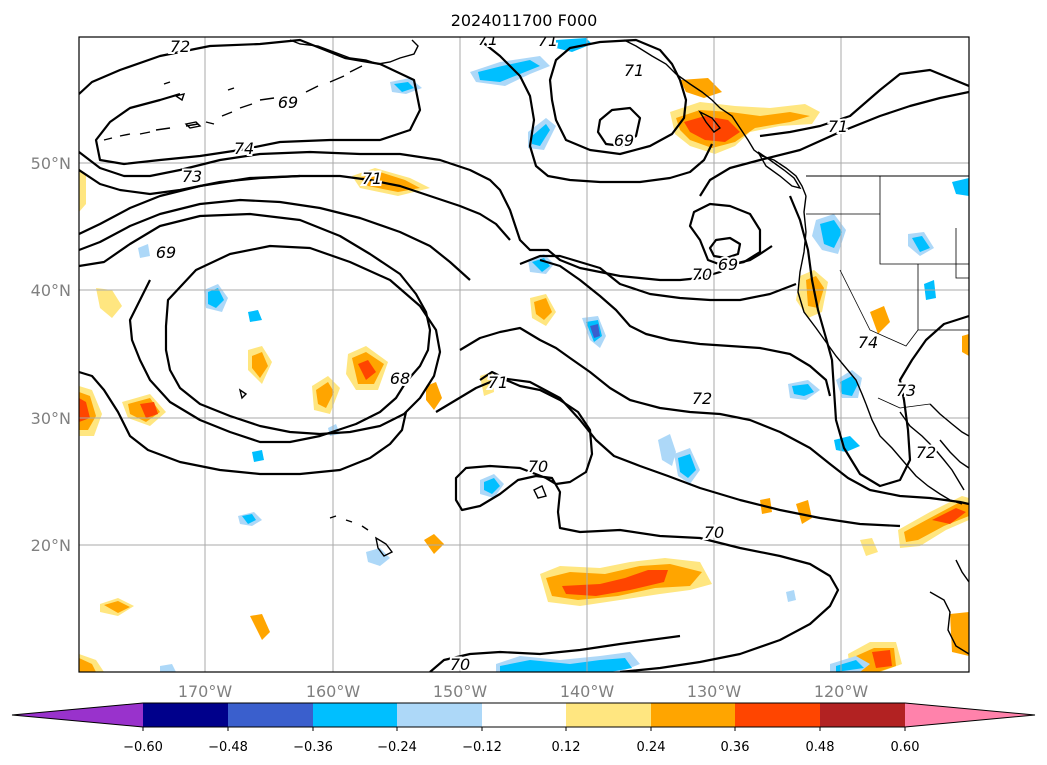 The image size is (1047, 765). What do you see at coordinates (397, 747) in the screenshot?
I see `colorbar-tick-label: −0.24` at bounding box center [397, 747].